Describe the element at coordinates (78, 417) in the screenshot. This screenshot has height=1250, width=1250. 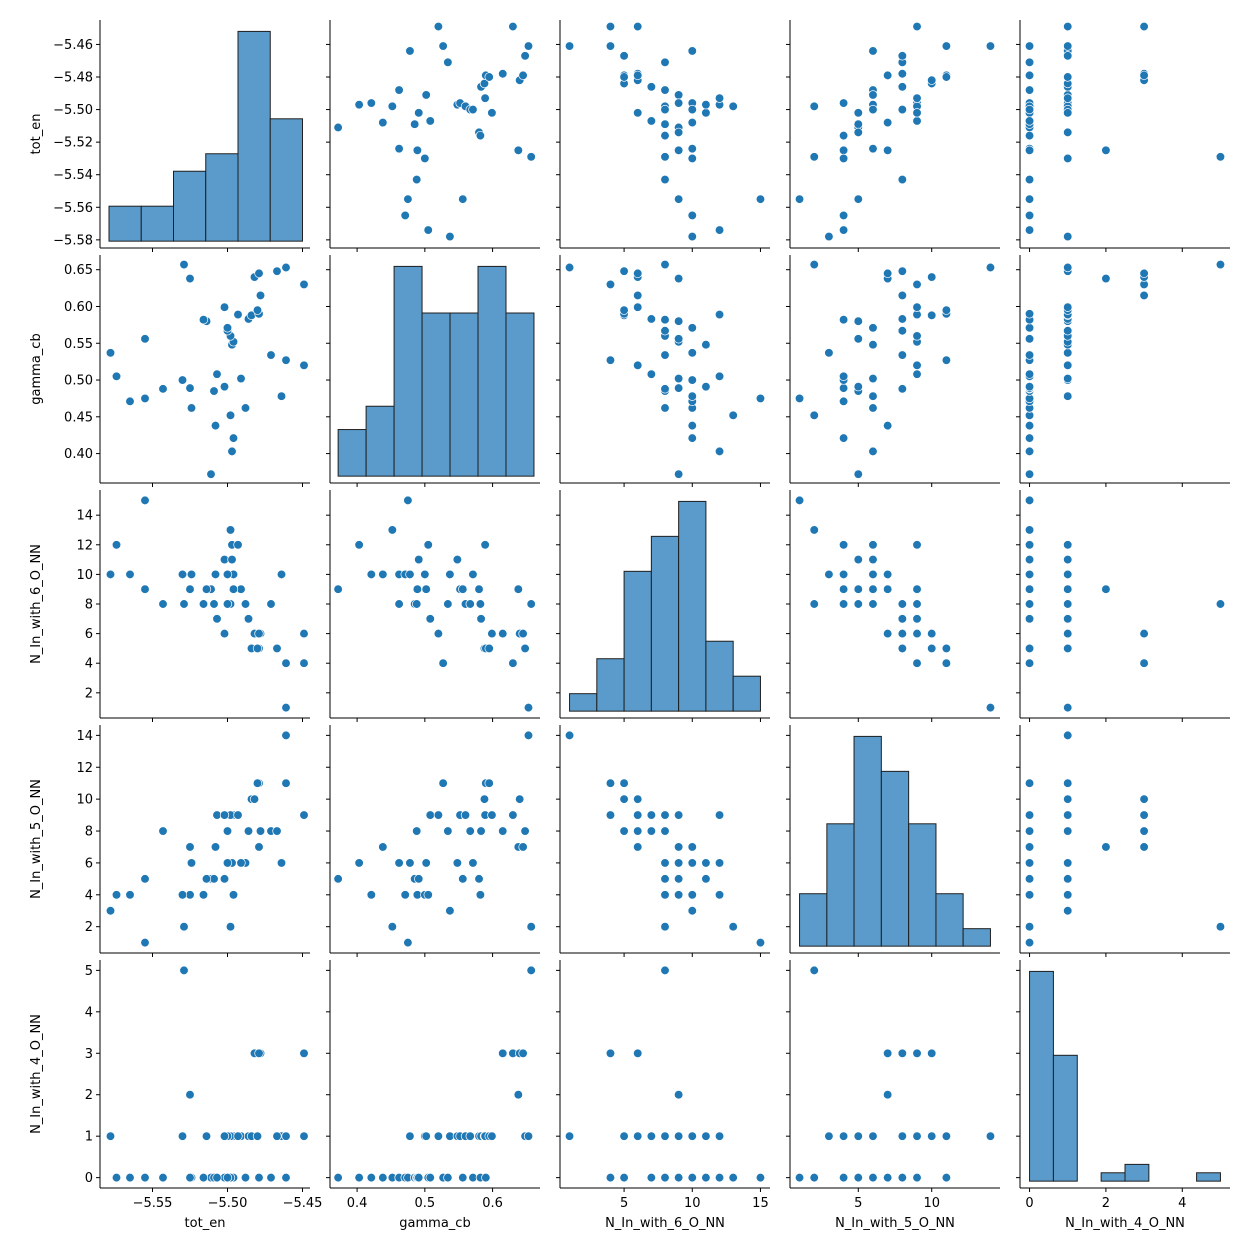
I see `y-tick-label: 0.45` at that location.